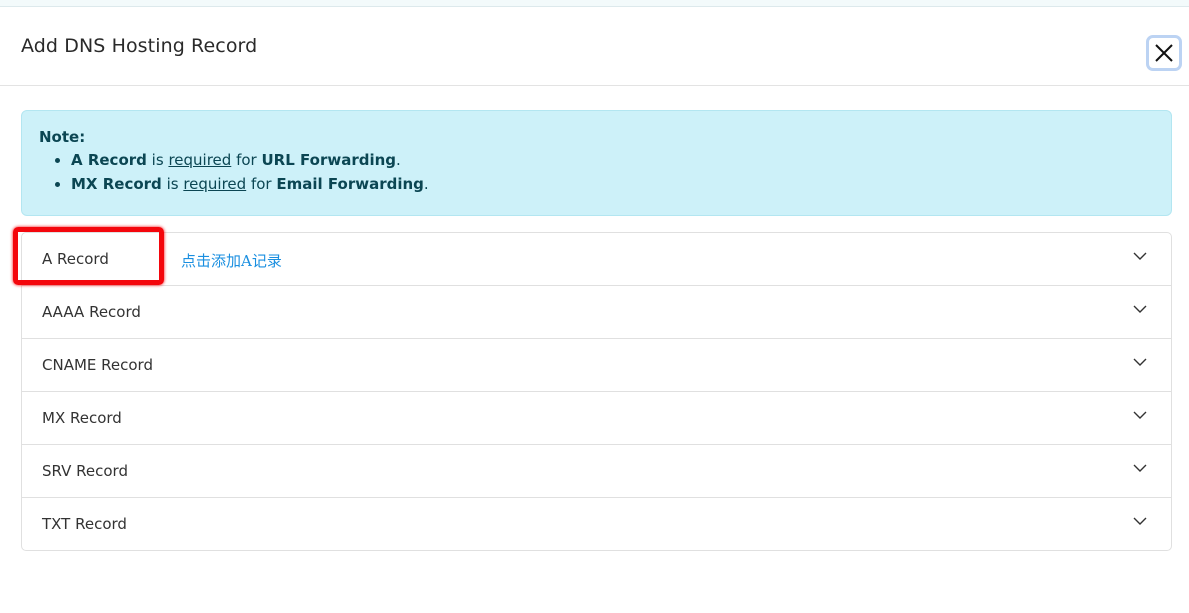  Describe the element at coordinates (116, 184) in the screenshot. I see `note-record: MX Record` at that location.